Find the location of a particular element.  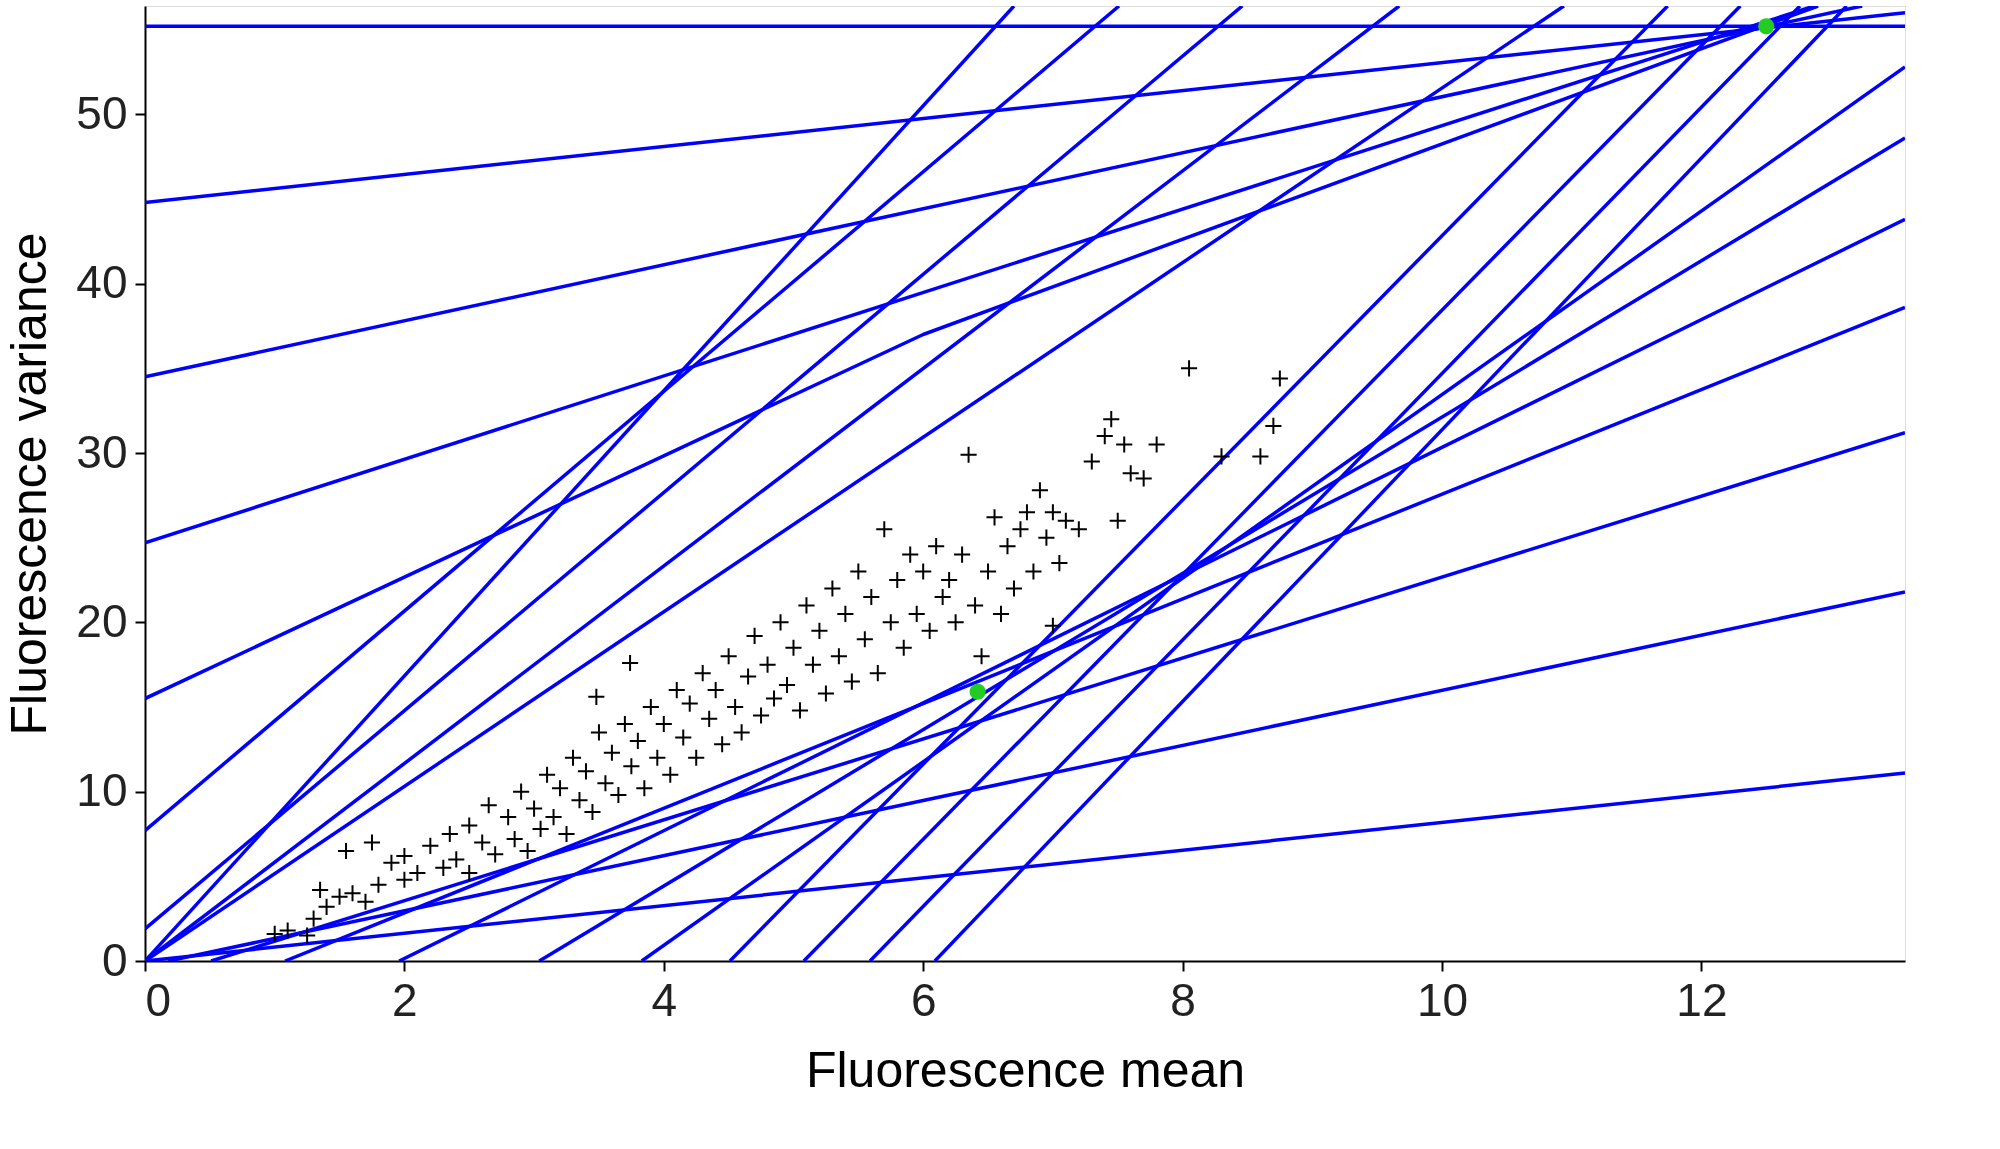

y-axis-title: Fluorescence variance is located at coordinates (29, 484).